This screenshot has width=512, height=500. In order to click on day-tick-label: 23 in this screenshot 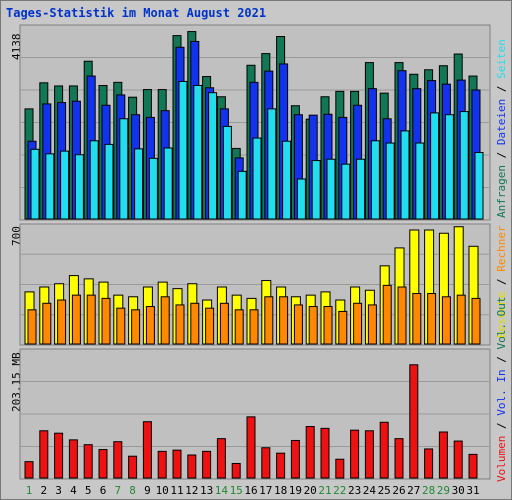, I will do `click(354, 490)`.